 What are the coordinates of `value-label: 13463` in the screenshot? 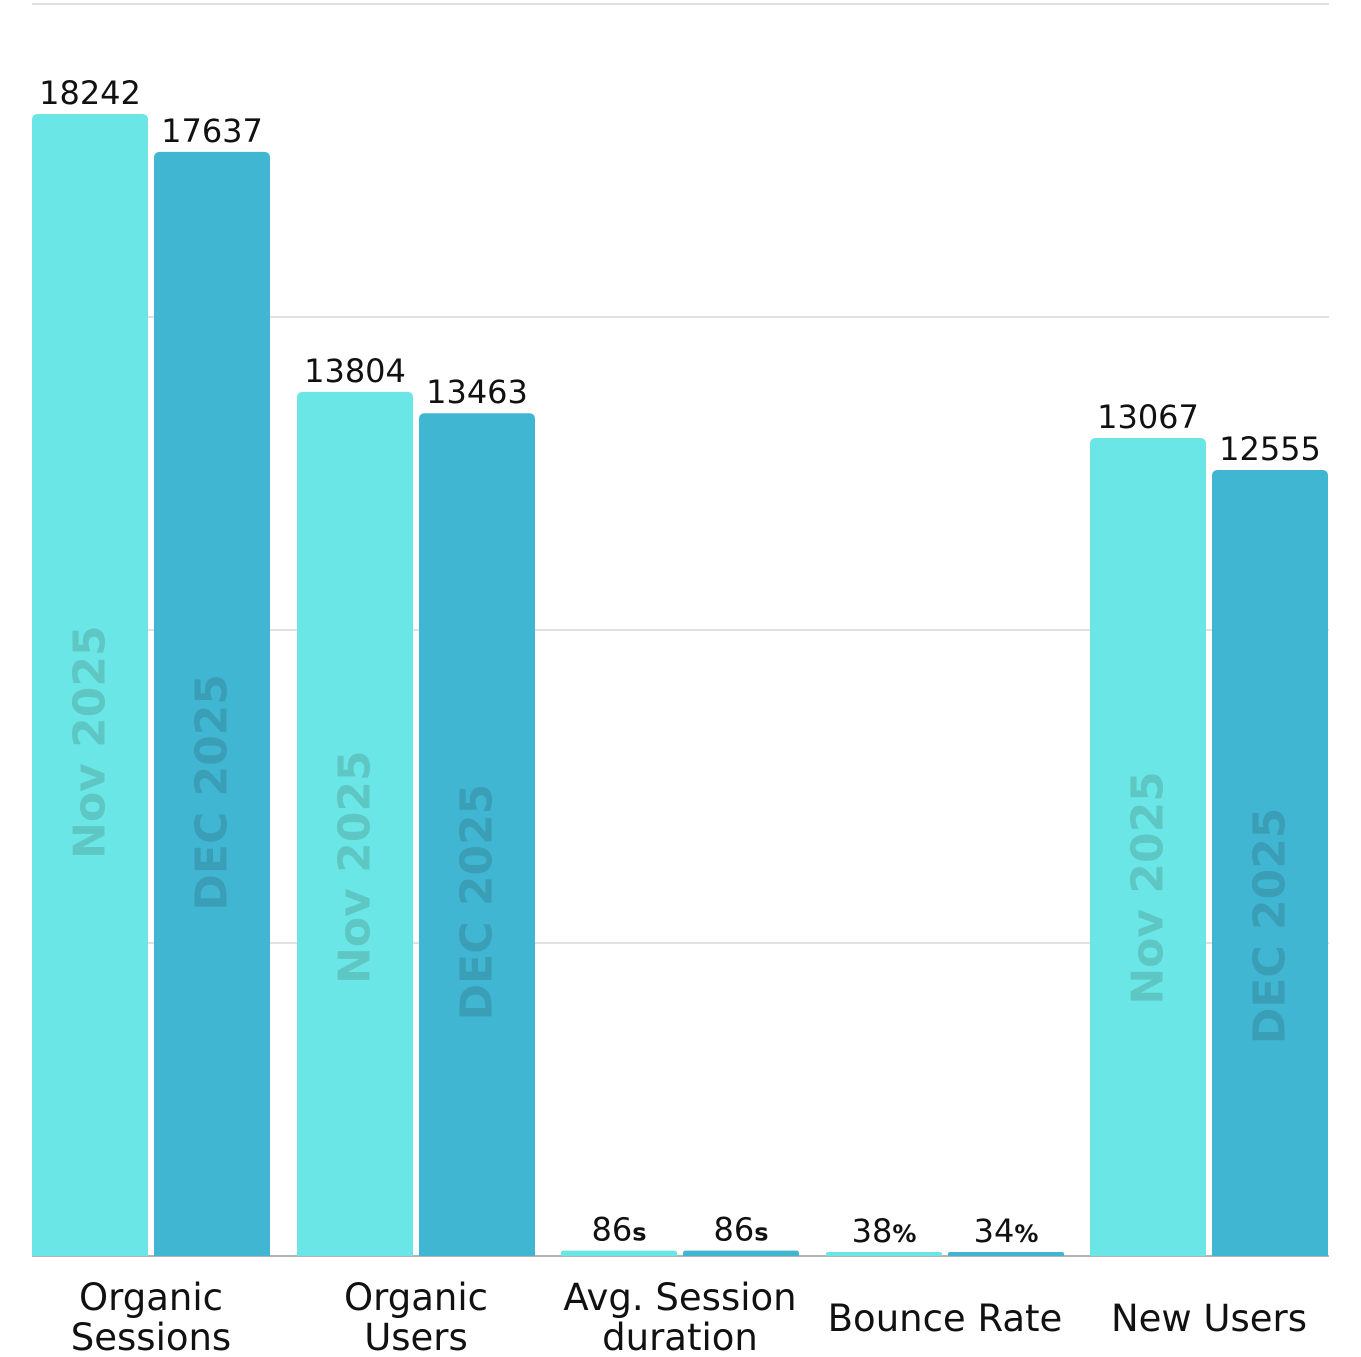 It's located at (477, 392).